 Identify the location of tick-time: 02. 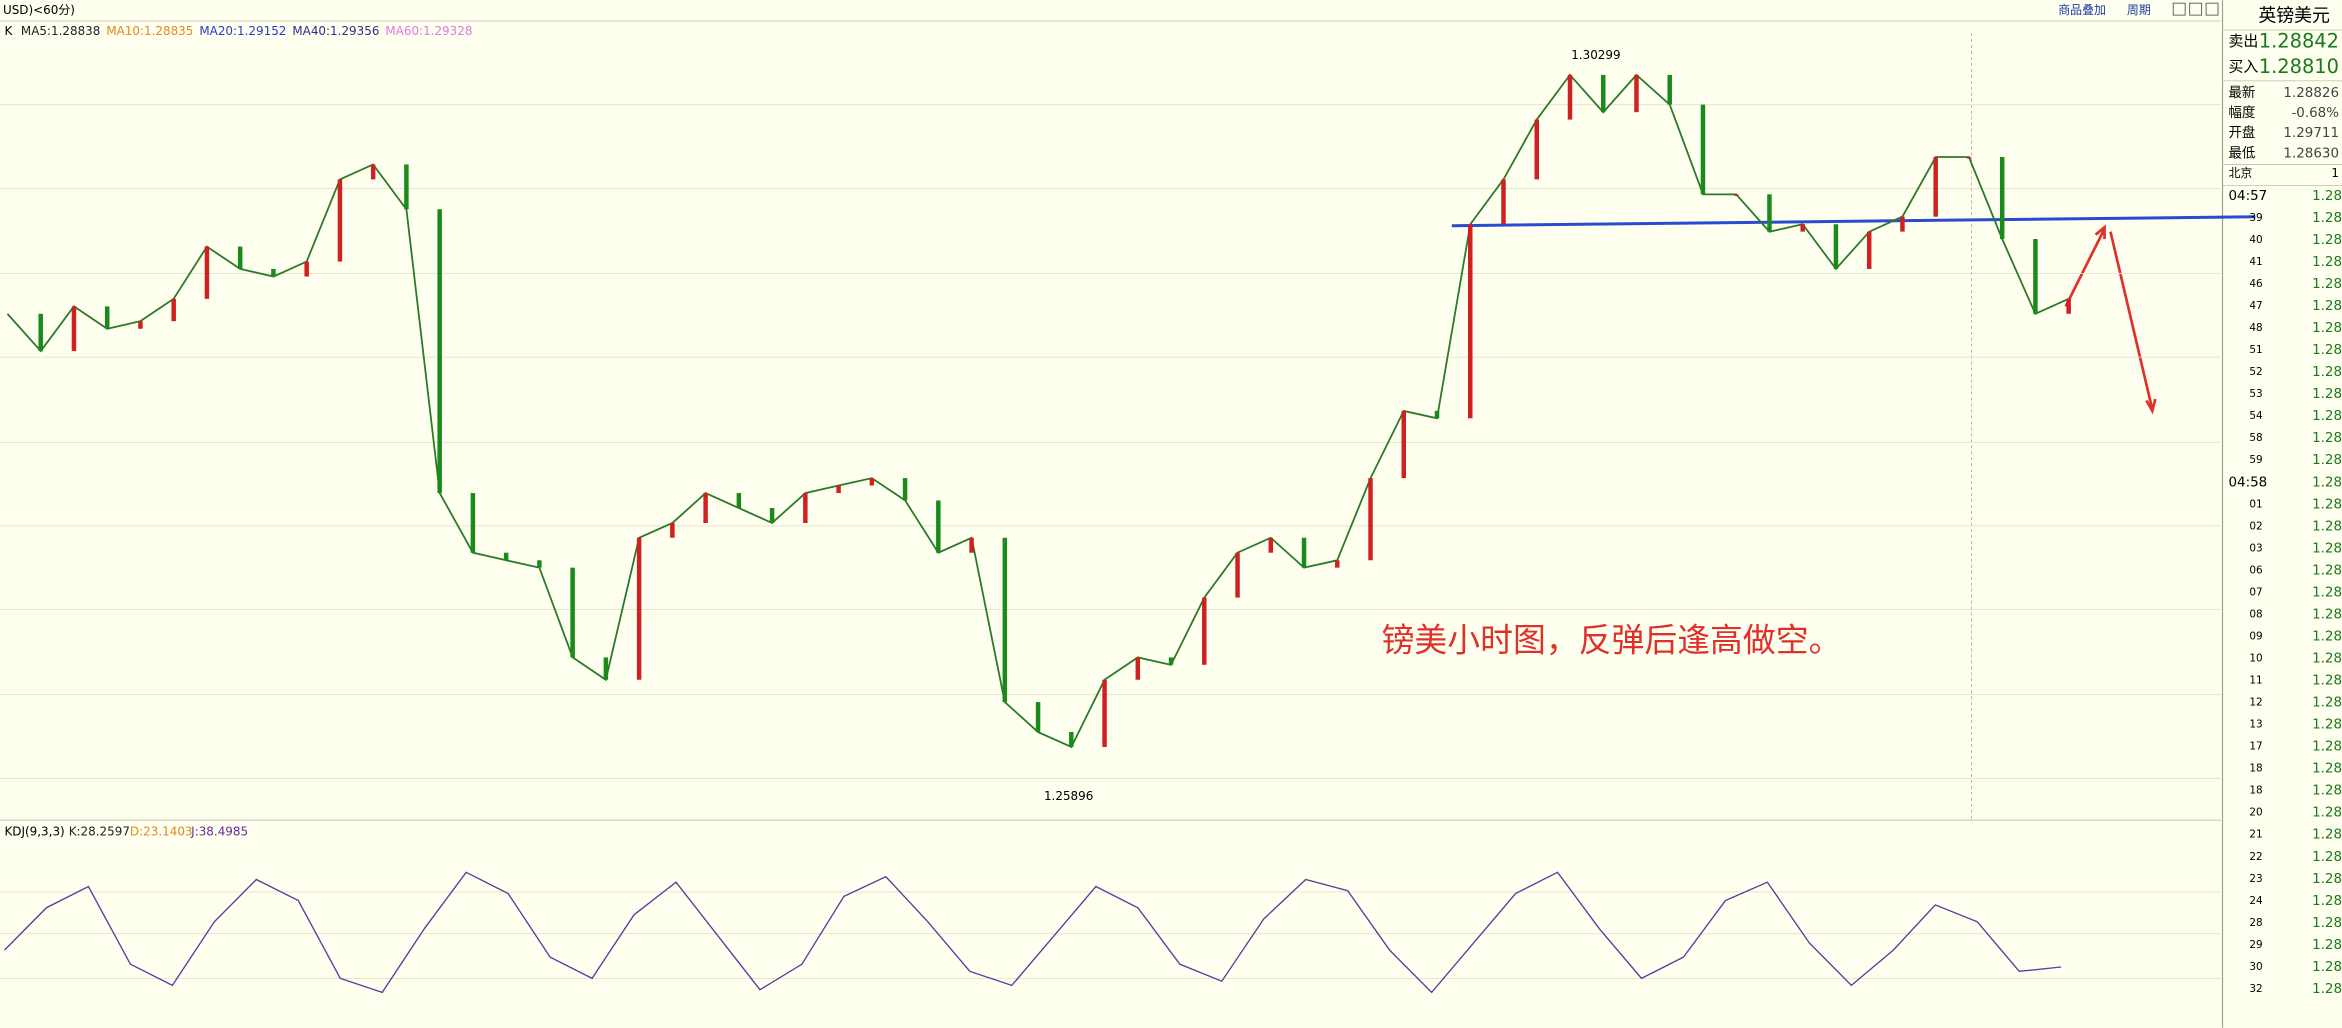
(2255, 526).